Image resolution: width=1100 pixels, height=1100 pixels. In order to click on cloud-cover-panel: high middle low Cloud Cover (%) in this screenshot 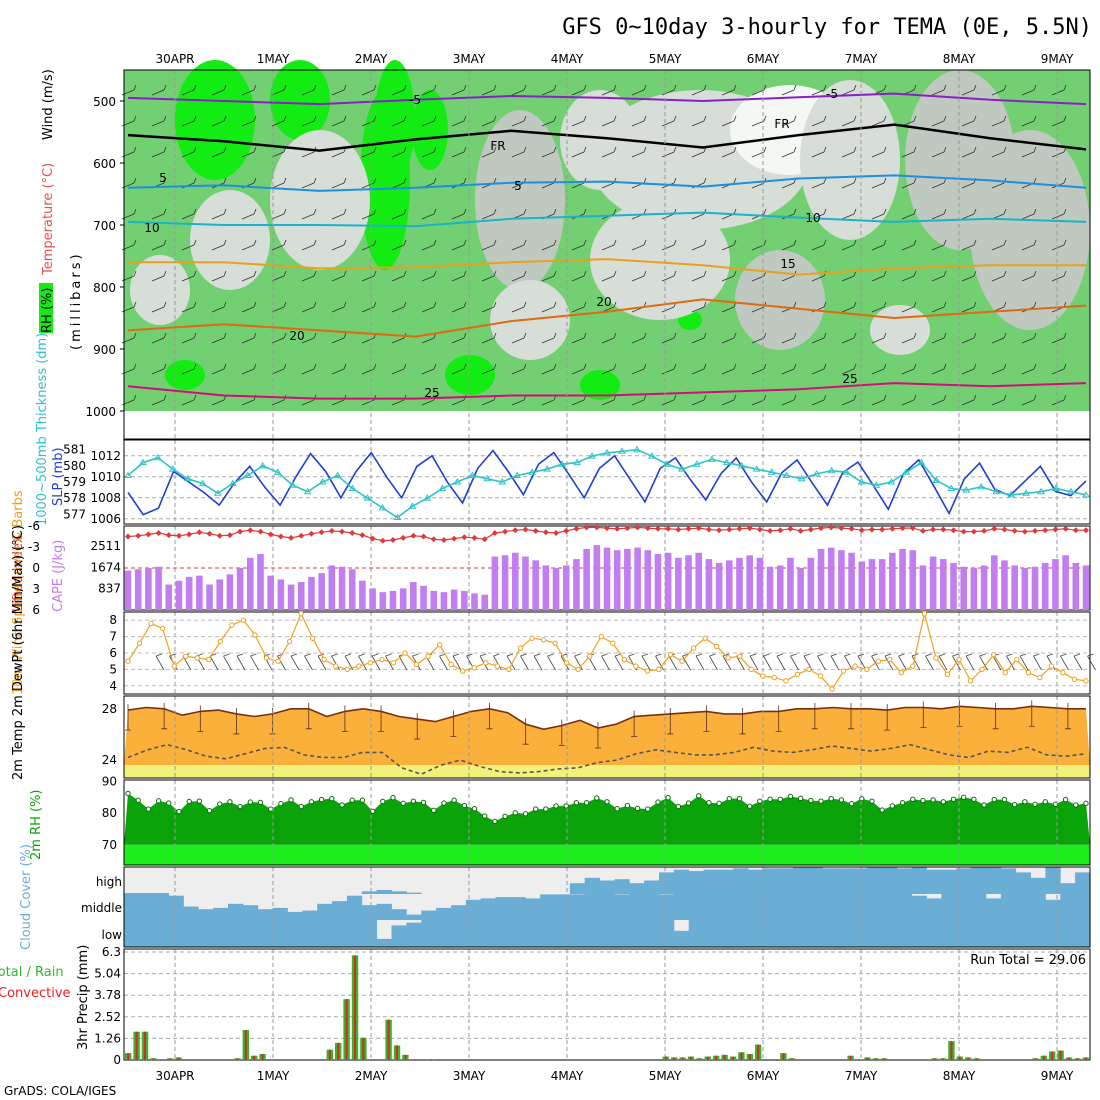, I will do `click(555, 897)`.